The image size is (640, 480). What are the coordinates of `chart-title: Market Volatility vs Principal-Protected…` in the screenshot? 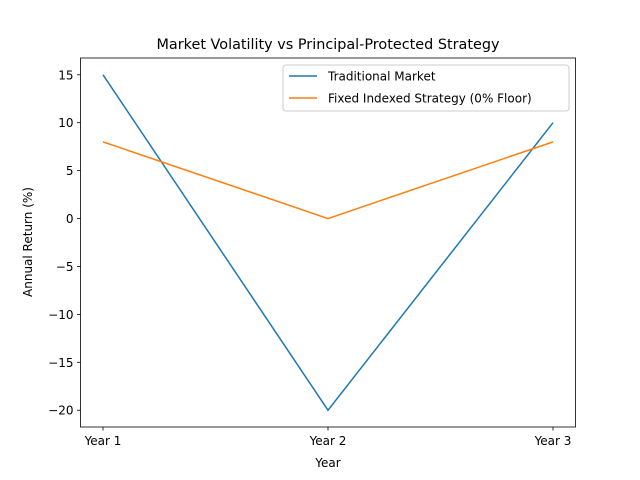 It's located at (328, 45).